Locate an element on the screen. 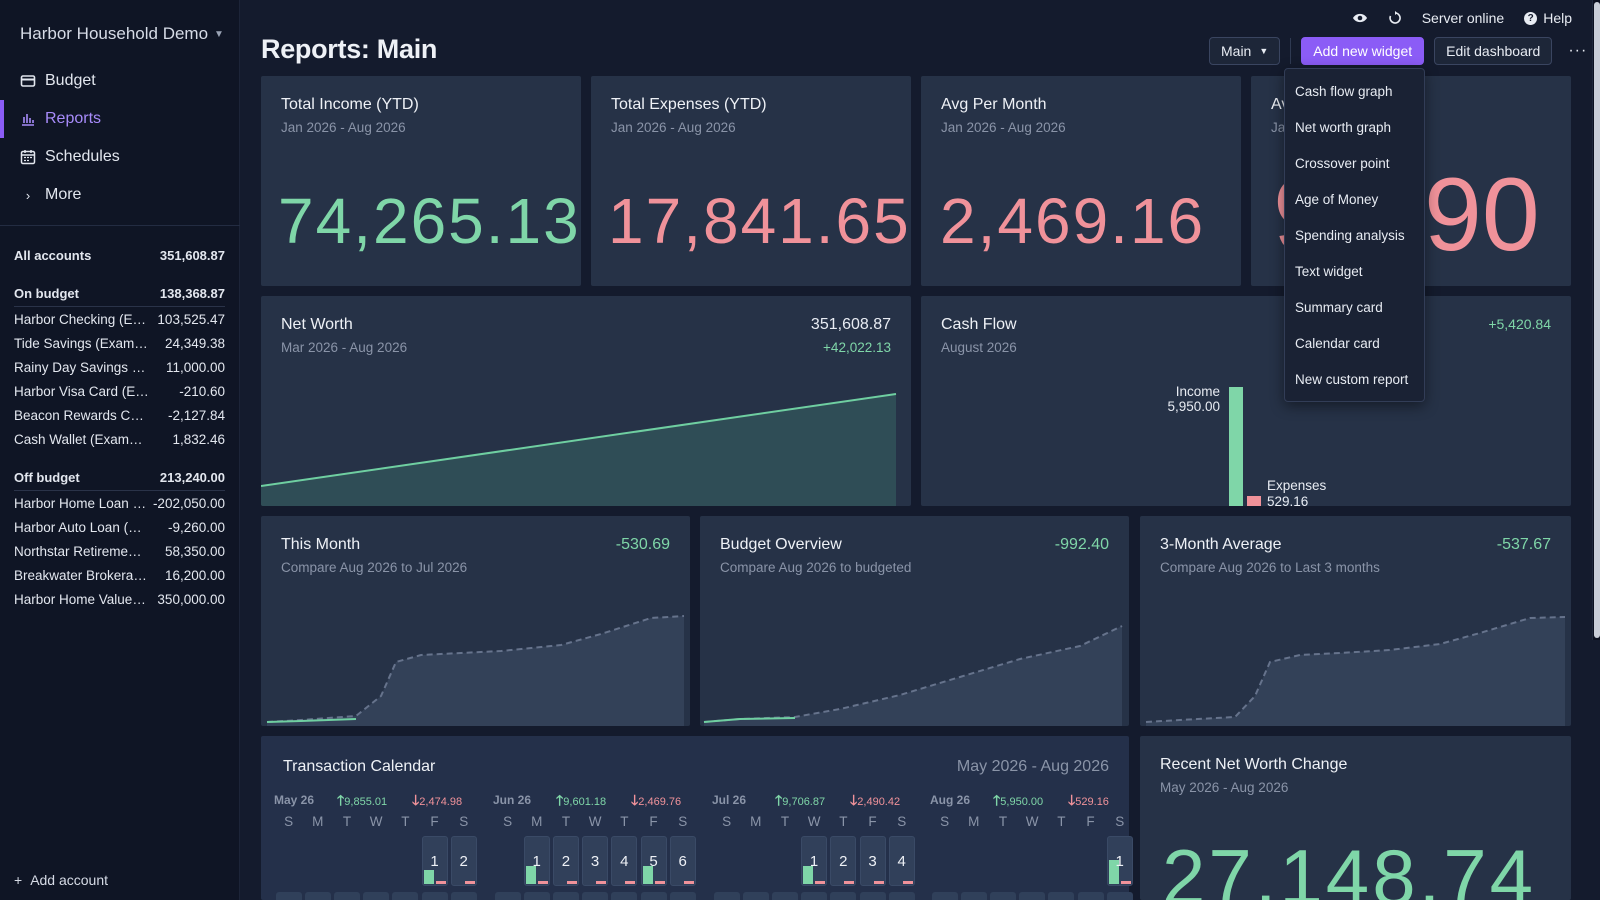 The width and height of the screenshot is (1600, 900). menu-item: Cash flow graph is located at coordinates (1344, 91).